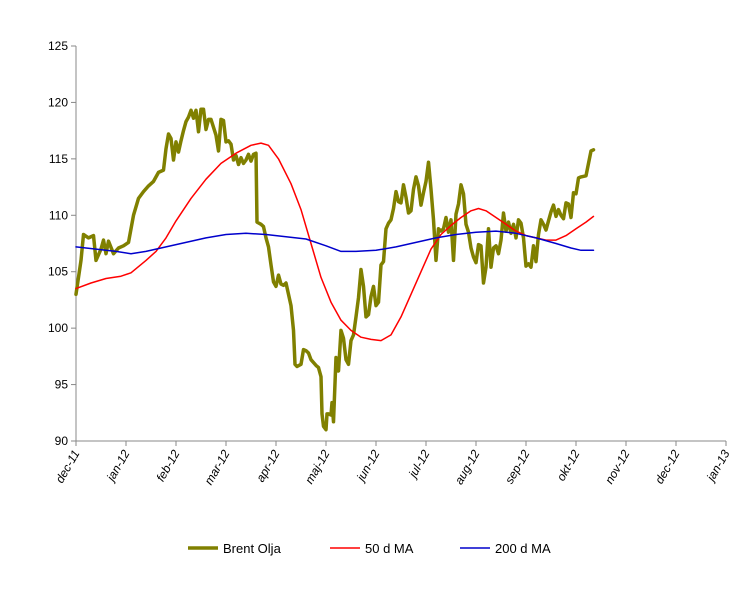  I want to click on x-tick-label: dec-11, so click(68, 467).